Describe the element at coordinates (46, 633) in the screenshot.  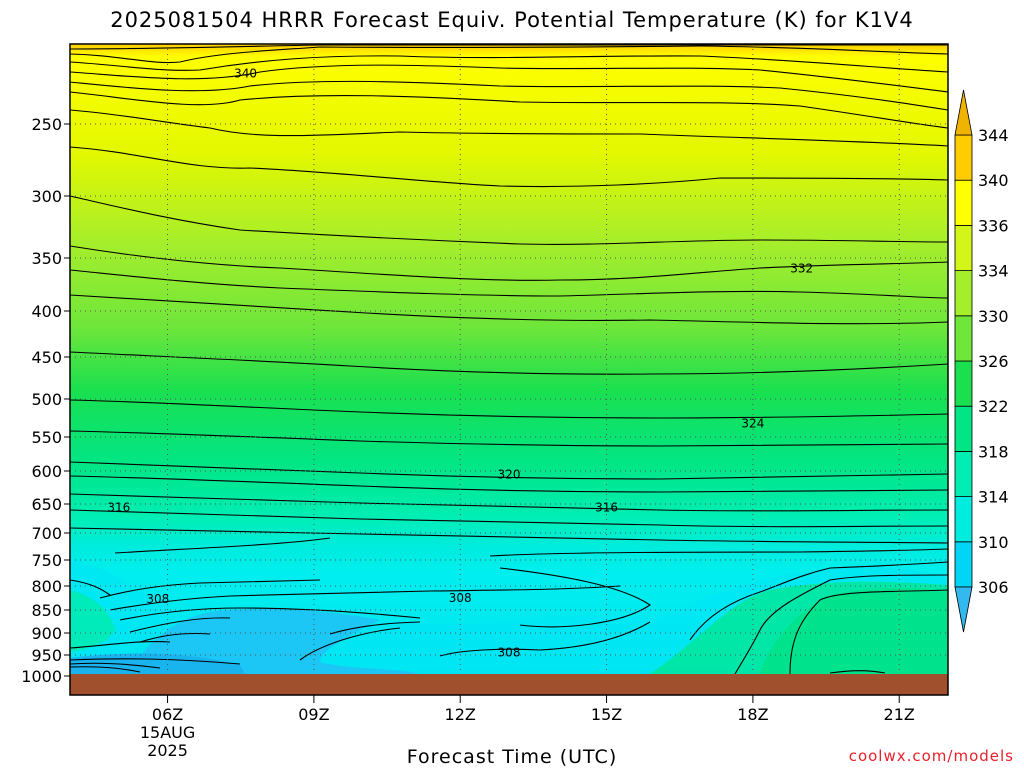
I see `y-tick-label: 900` at that location.